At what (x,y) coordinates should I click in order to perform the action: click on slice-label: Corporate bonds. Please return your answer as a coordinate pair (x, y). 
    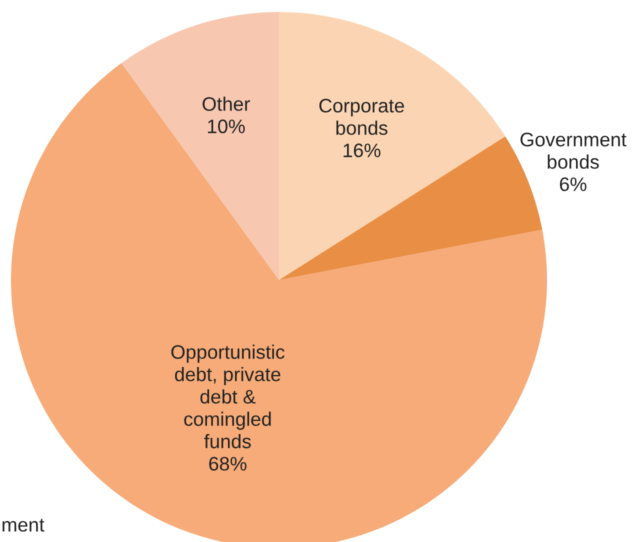
    Looking at the image, I should click on (361, 116).